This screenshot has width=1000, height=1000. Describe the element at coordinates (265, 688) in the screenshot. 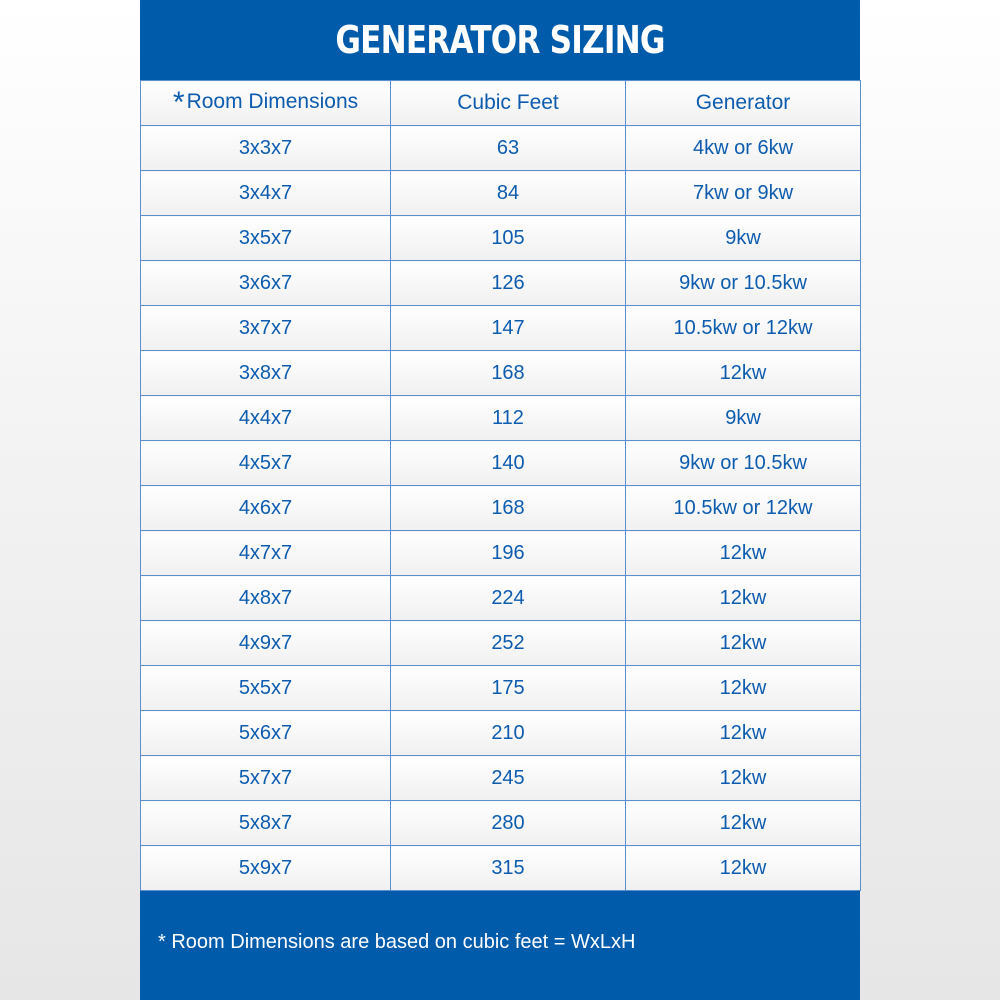

I see `room-dimensions-cell: 5x5x7` at that location.